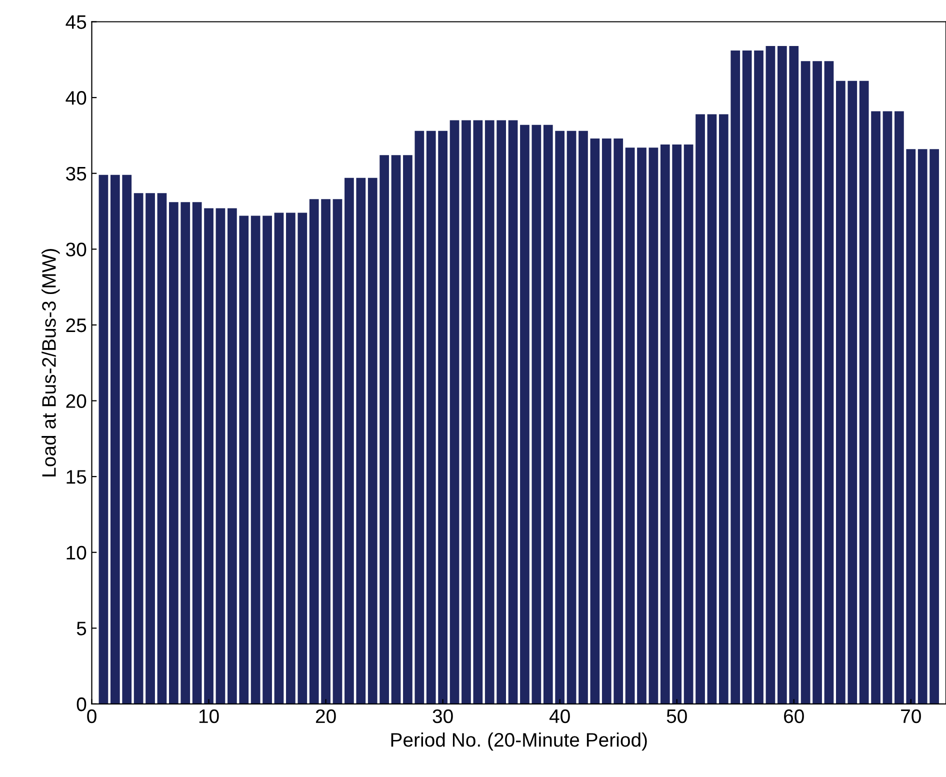 This screenshot has height=777, width=946. I want to click on y-tick-label: 35, so click(76, 173).